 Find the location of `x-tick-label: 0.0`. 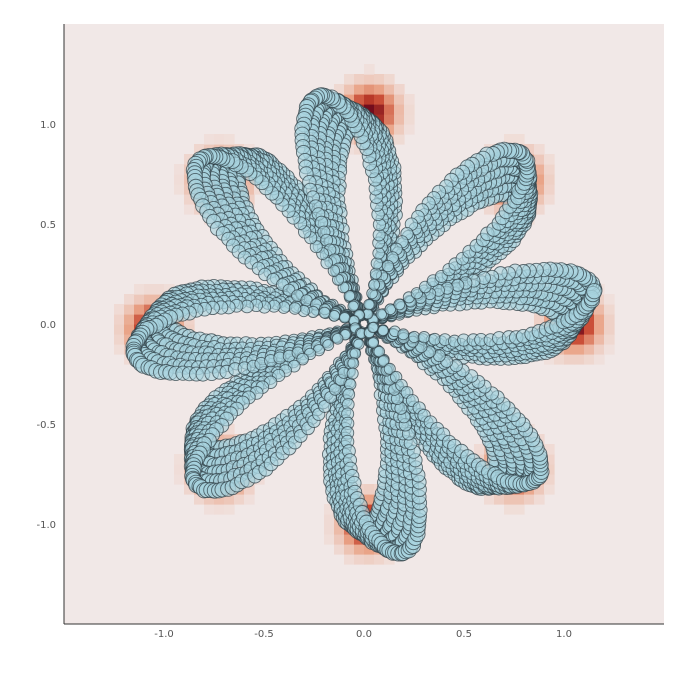

x-tick-label: 0.0 is located at coordinates (364, 634).